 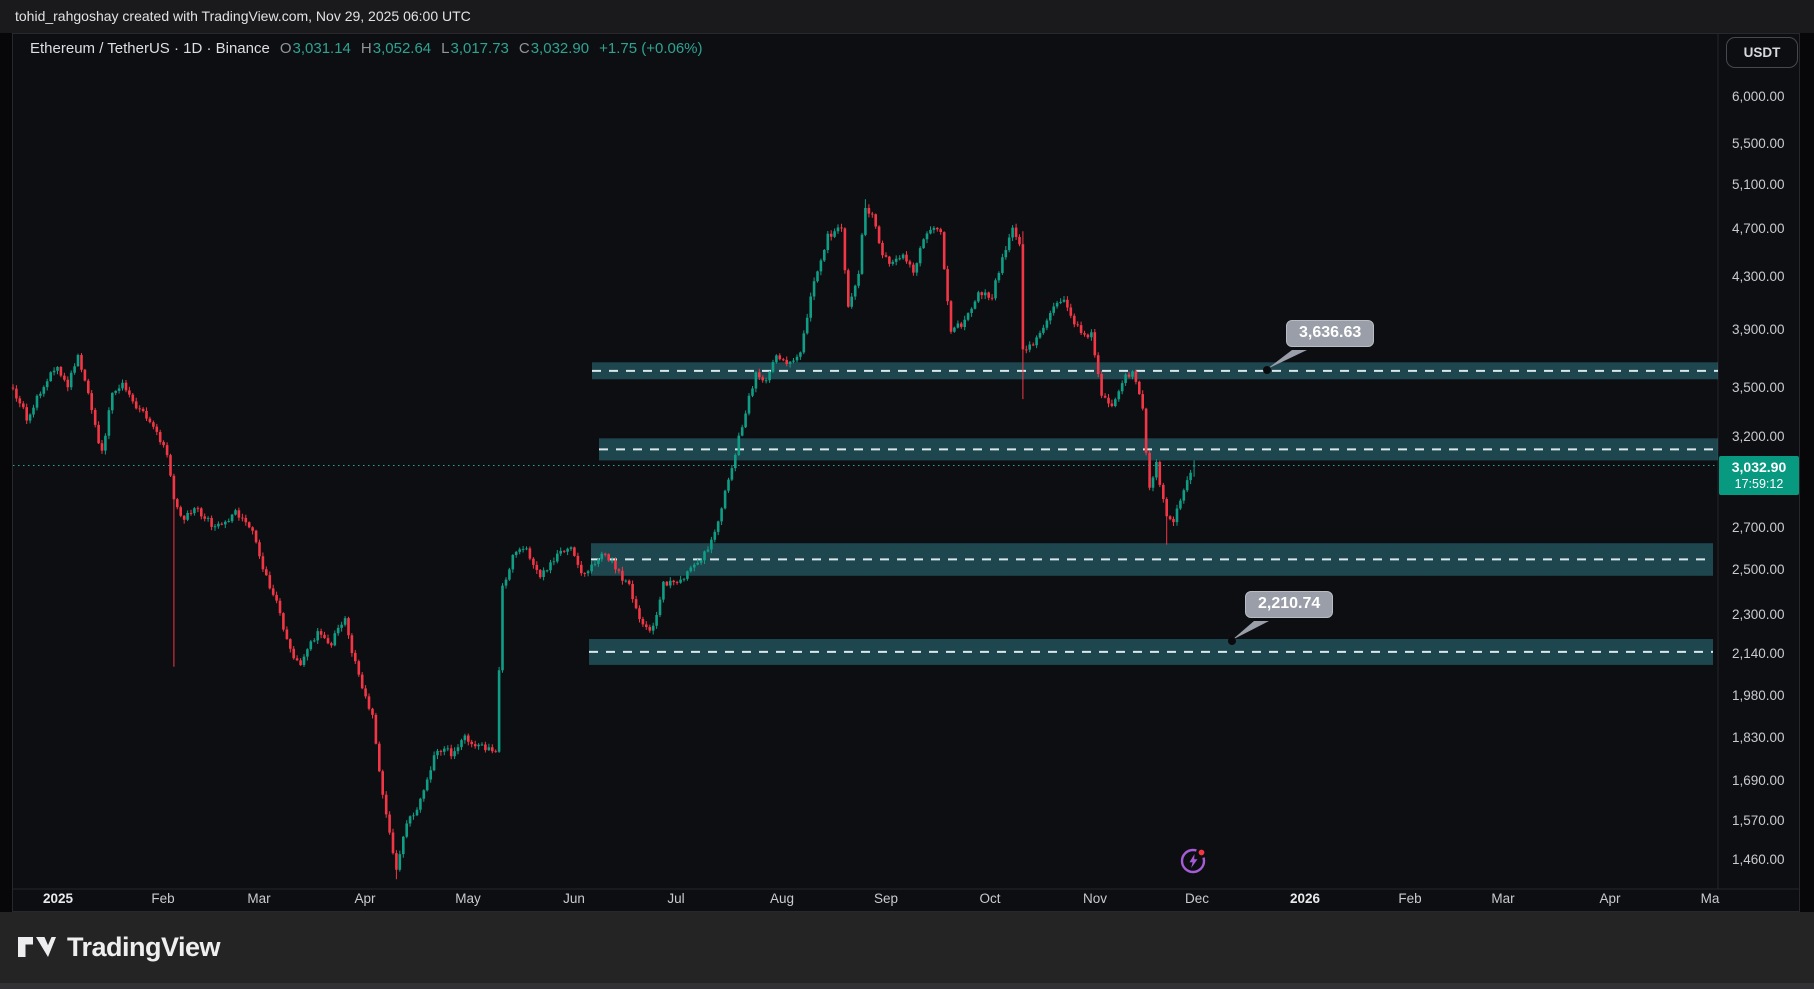 I want to click on open-label: O, so click(x=285, y=48).